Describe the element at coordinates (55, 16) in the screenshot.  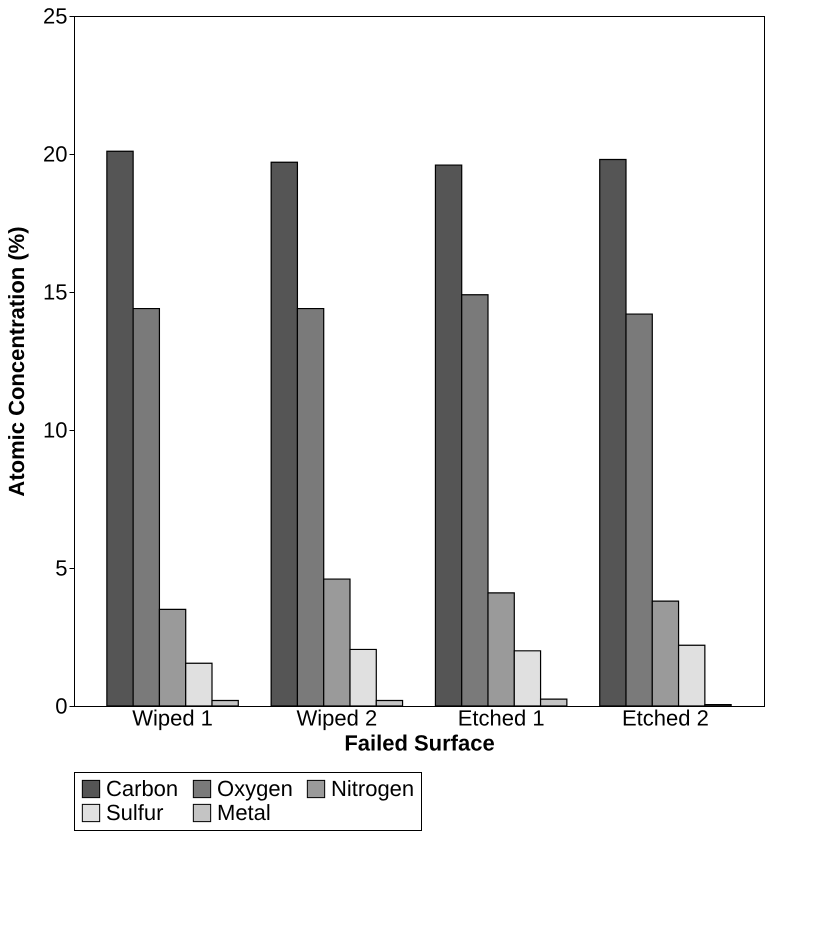
I see `y-tick-label: 25` at that location.